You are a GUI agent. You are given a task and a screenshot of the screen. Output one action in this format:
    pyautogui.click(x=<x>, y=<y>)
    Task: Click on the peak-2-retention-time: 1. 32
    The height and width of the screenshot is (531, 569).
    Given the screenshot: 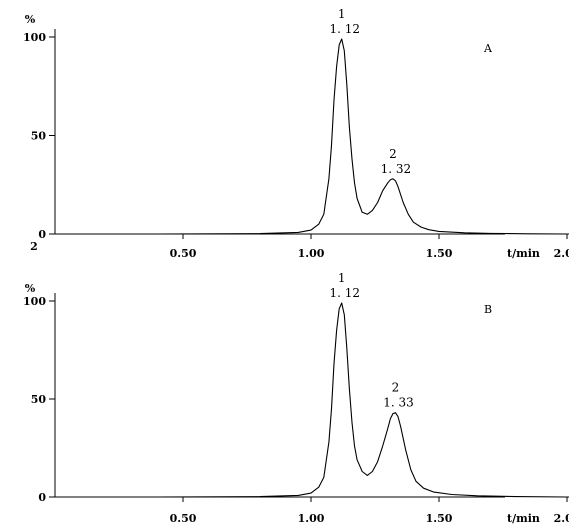 What is the action you would take?
    pyautogui.click(x=396, y=169)
    